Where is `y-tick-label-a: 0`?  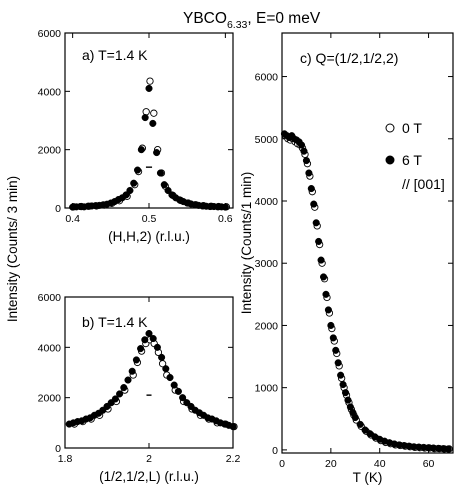 y-tick-label-a: 0 is located at coordinates (58, 209).